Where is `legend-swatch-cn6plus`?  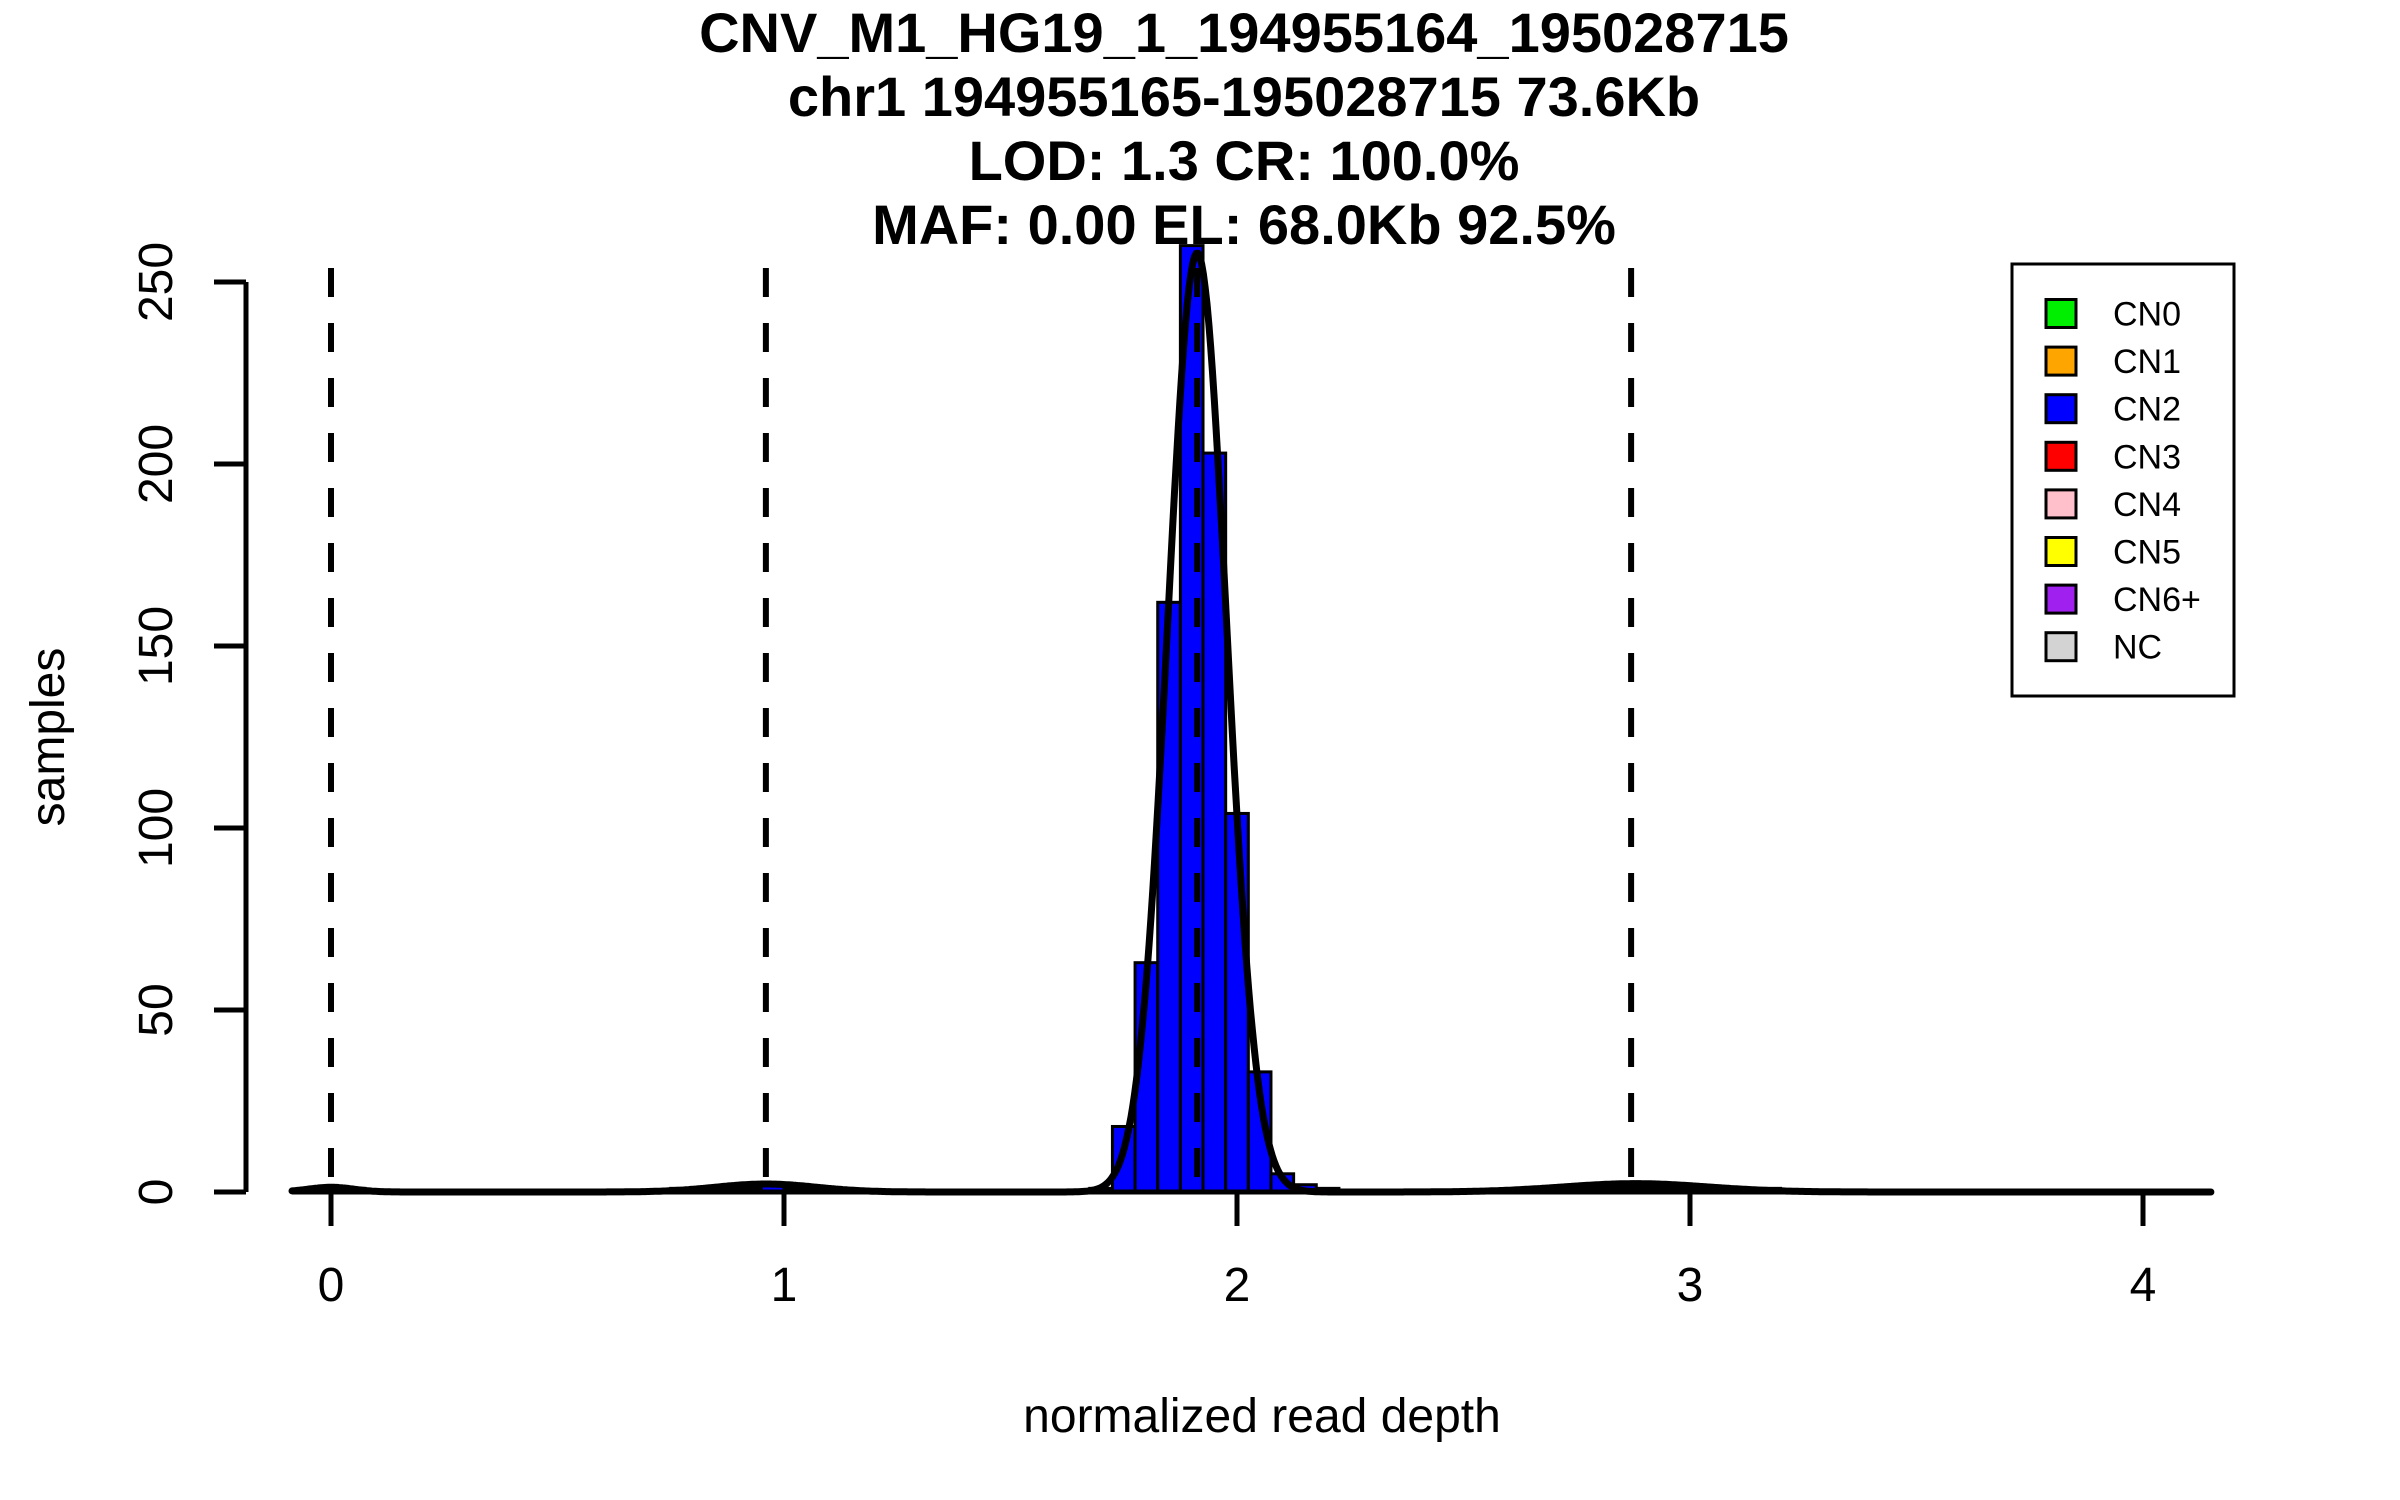
legend-swatch-cn6plus is located at coordinates (2061, 599).